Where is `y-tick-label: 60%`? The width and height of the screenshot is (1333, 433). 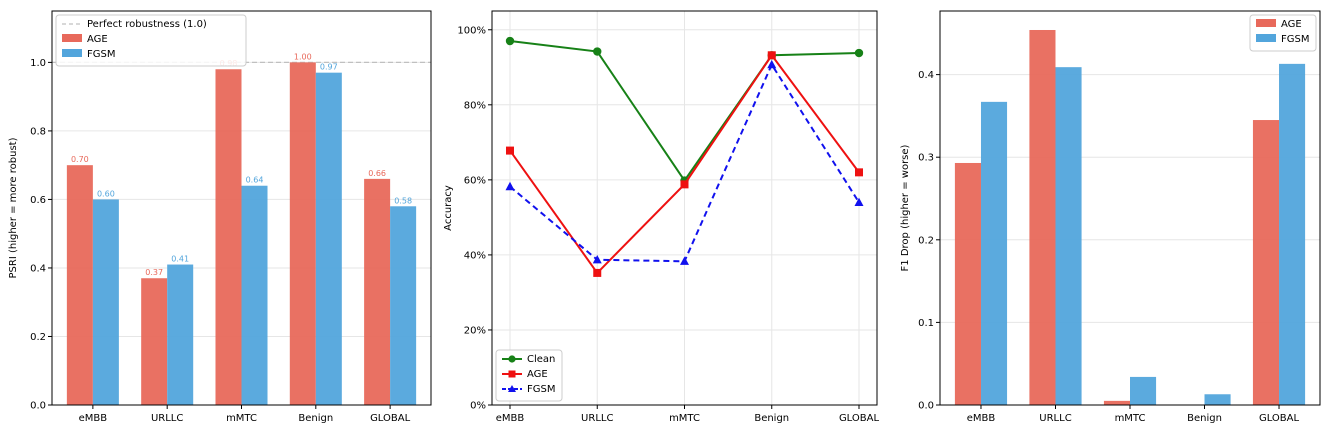 y-tick-label: 60% is located at coordinates (475, 180).